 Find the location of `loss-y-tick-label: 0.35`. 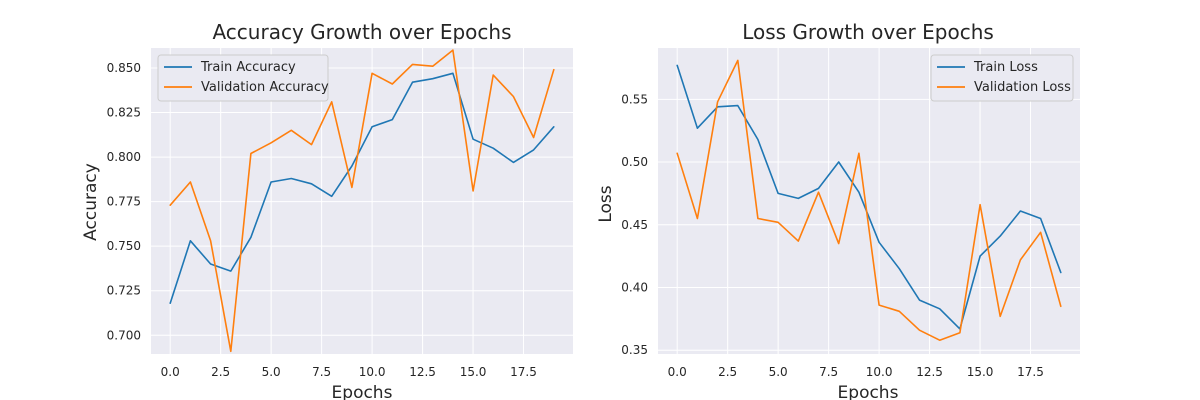

loss-y-tick-label: 0.35 is located at coordinates (634, 350).